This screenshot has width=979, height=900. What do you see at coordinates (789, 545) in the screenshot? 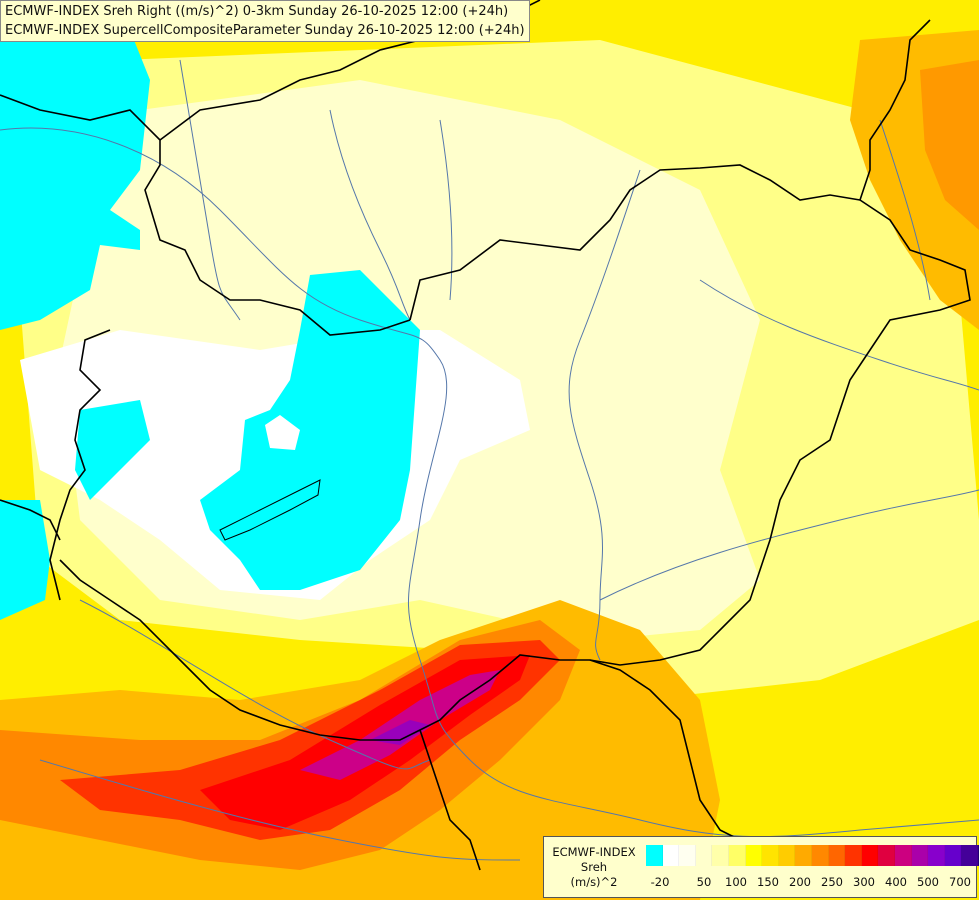
I see `river-mures` at bounding box center [789, 545].